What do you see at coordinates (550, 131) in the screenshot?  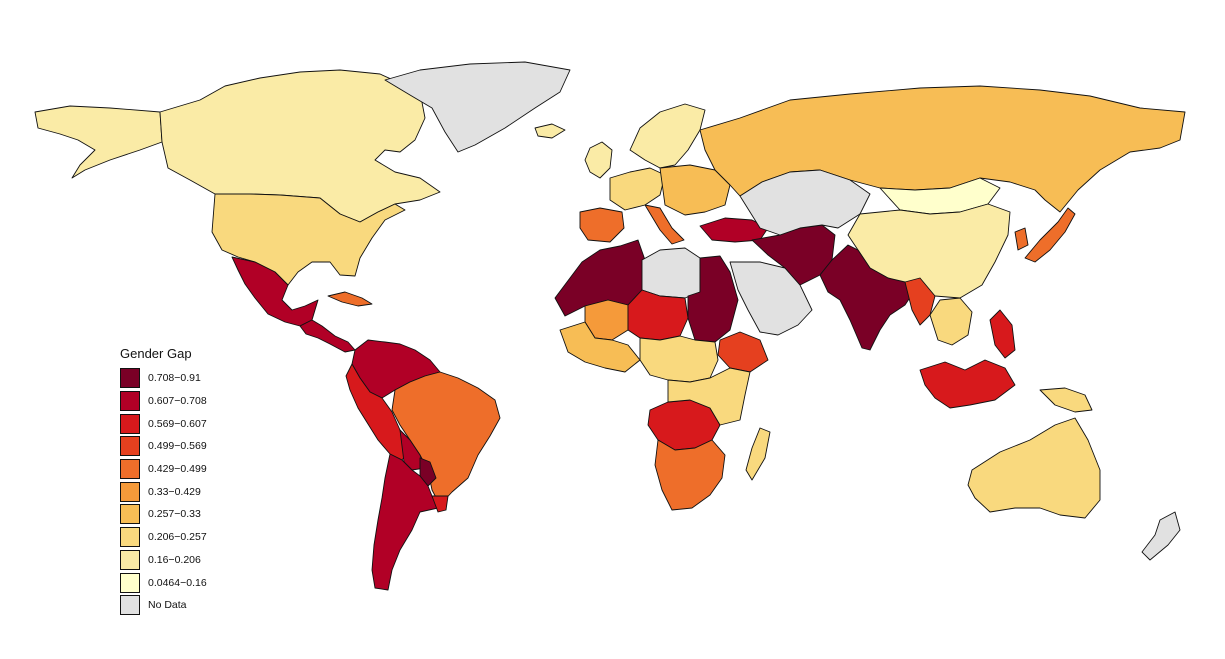 I see `iceland` at bounding box center [550, 131].